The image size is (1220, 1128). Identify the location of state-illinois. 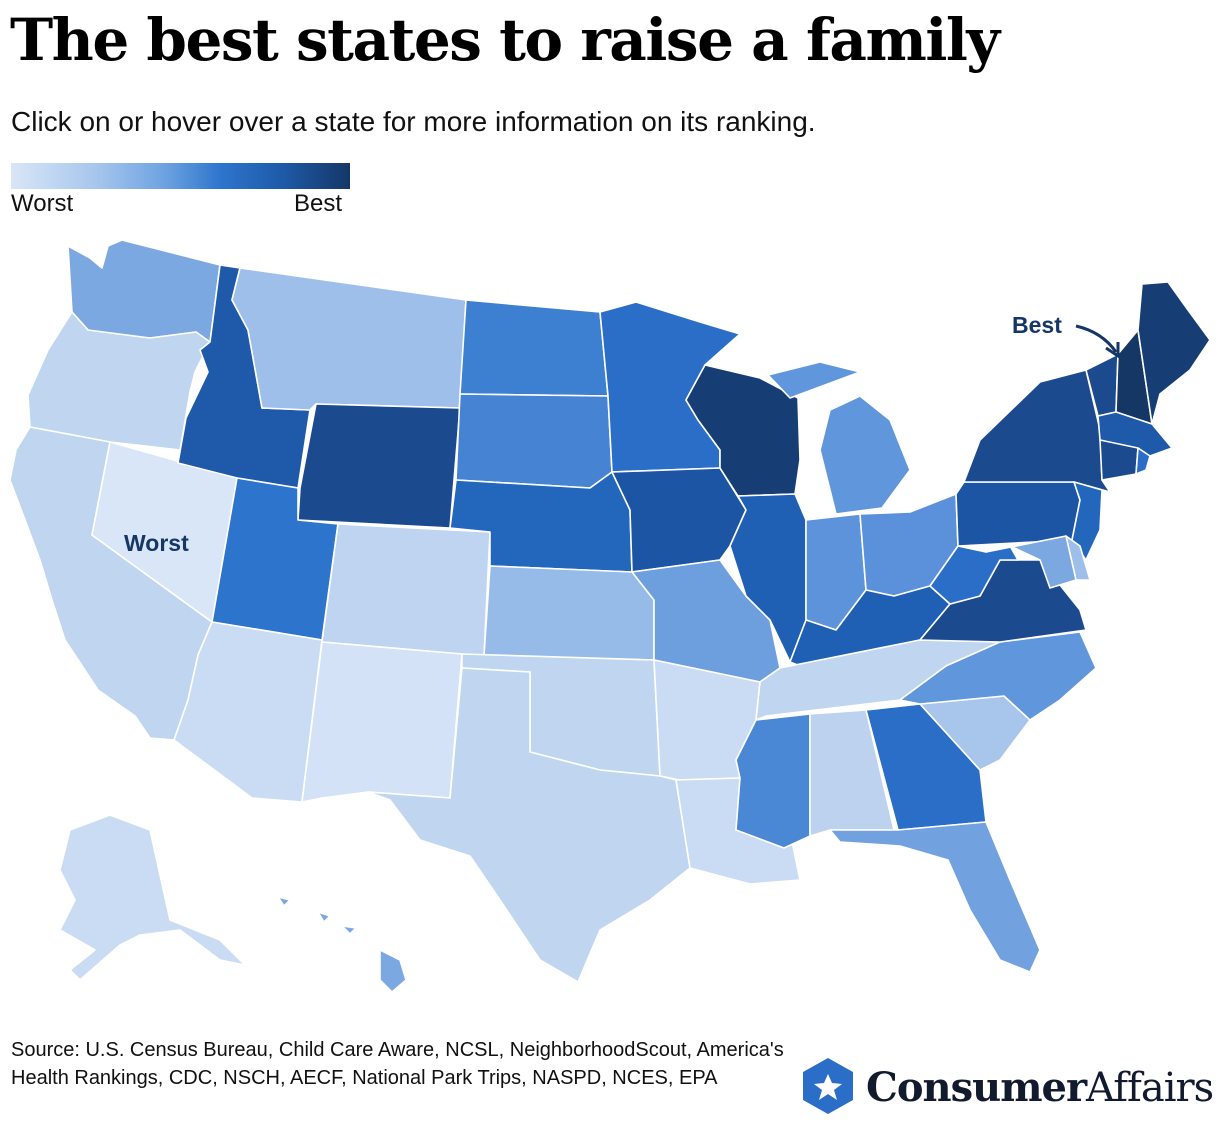
(768, 578).